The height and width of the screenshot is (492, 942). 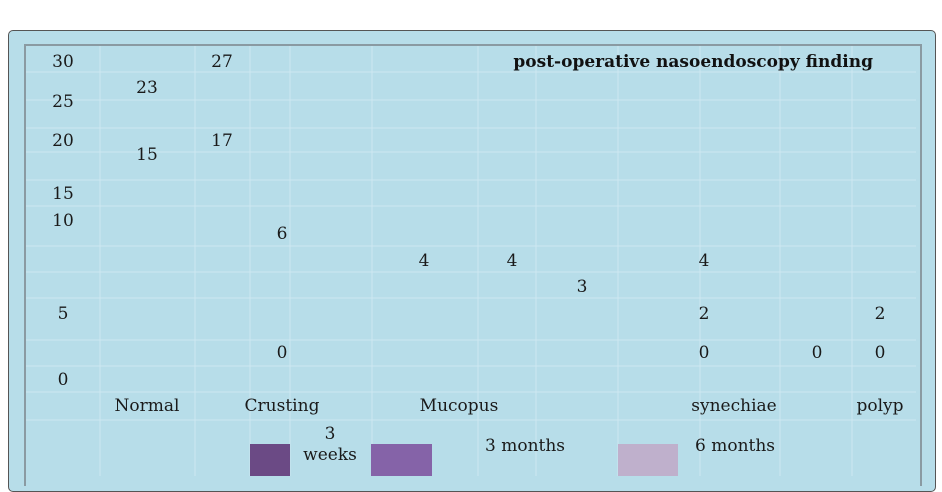 What do you see at coordinates (459, 406) in the screenshot?
I see `category-label: Mucopus` at bounding box center [459, 406].